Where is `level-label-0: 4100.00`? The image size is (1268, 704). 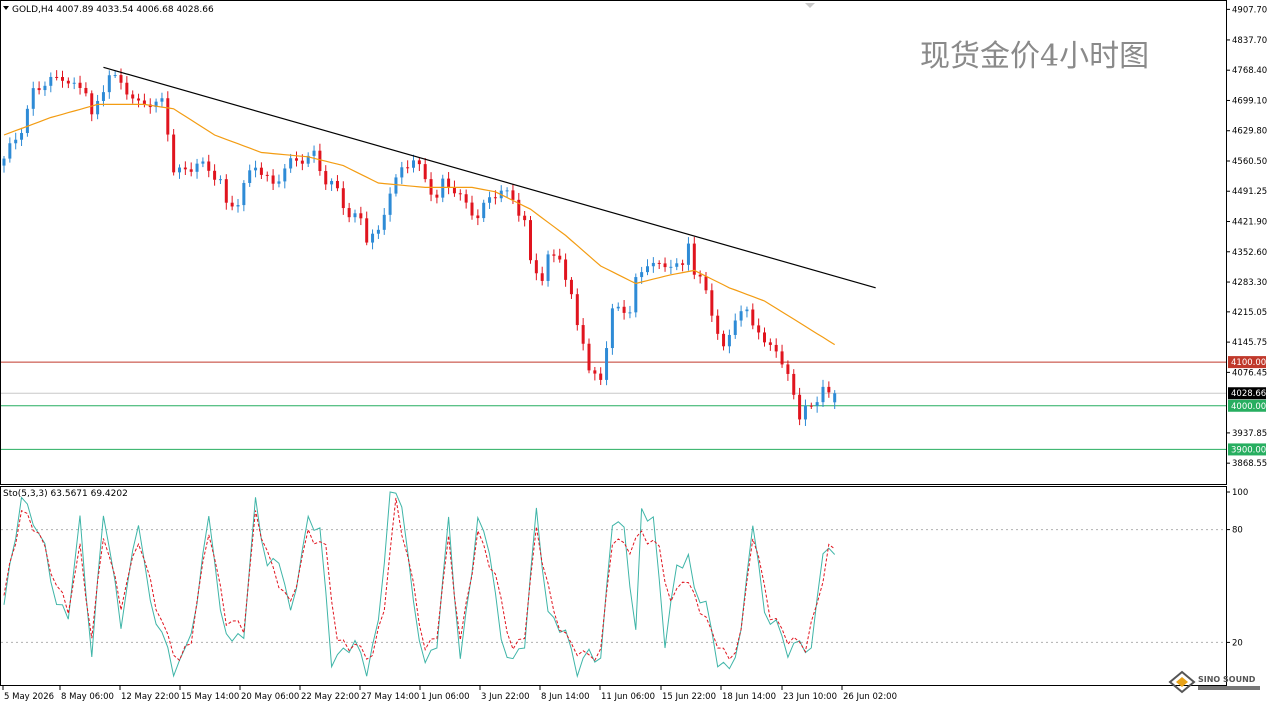
level-label-0: 4100.00 is located at coordinates (1248, 363).